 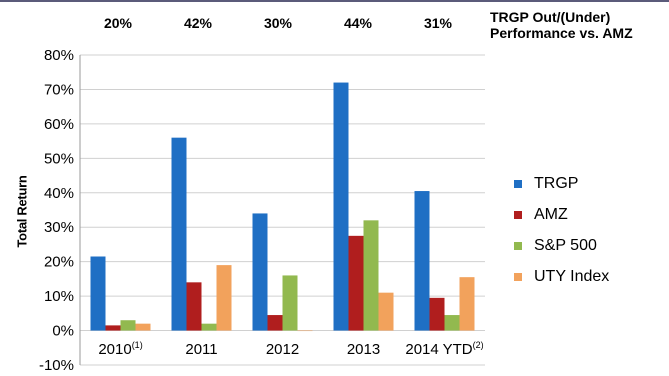 I want to click on legend-item: S&P 500, so click(x=561, y=245).